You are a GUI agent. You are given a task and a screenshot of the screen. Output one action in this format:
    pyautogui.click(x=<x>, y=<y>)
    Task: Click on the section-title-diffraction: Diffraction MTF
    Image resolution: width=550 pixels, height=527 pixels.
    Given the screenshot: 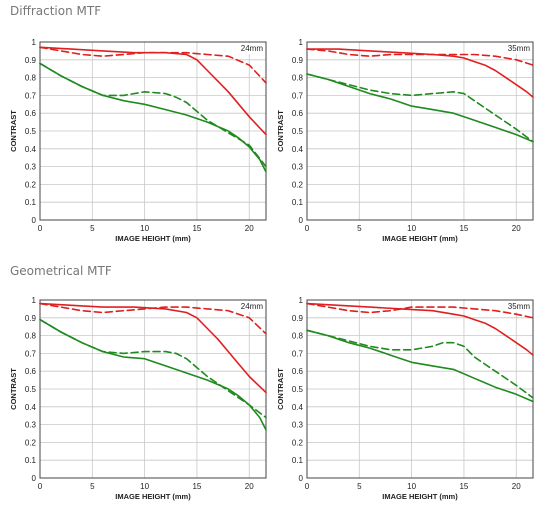 What is the action you would take?
    pyautogui.click(x=56, y=11)
    